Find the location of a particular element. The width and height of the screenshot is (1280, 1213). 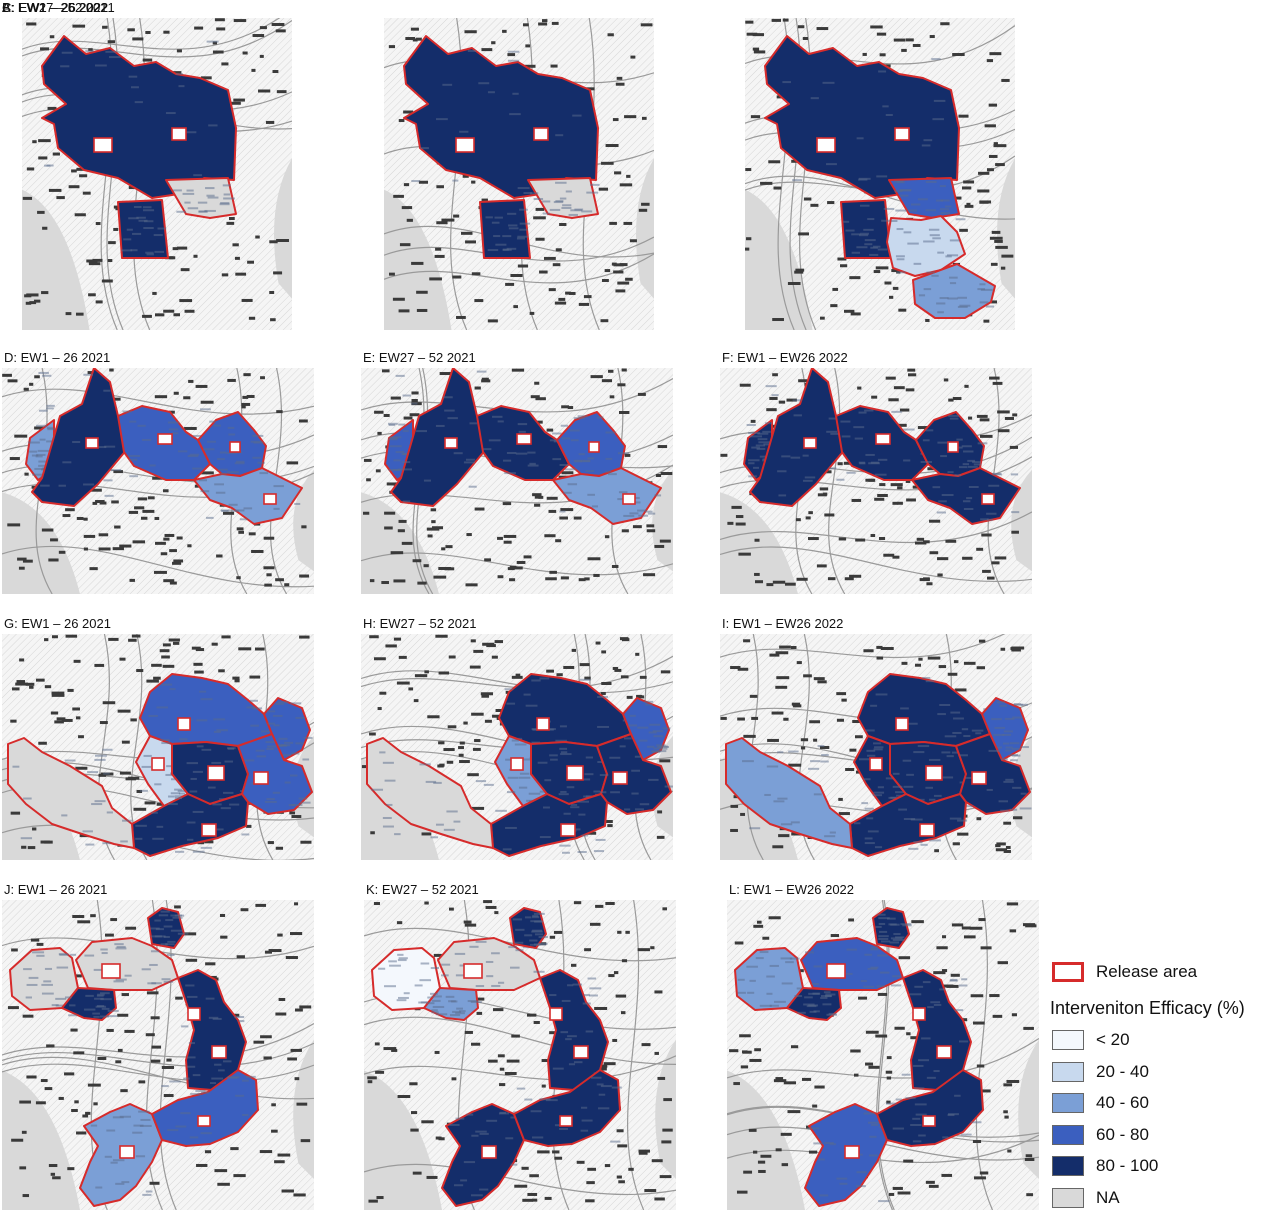

map-panel-l is located at coordinates (883, 1055).